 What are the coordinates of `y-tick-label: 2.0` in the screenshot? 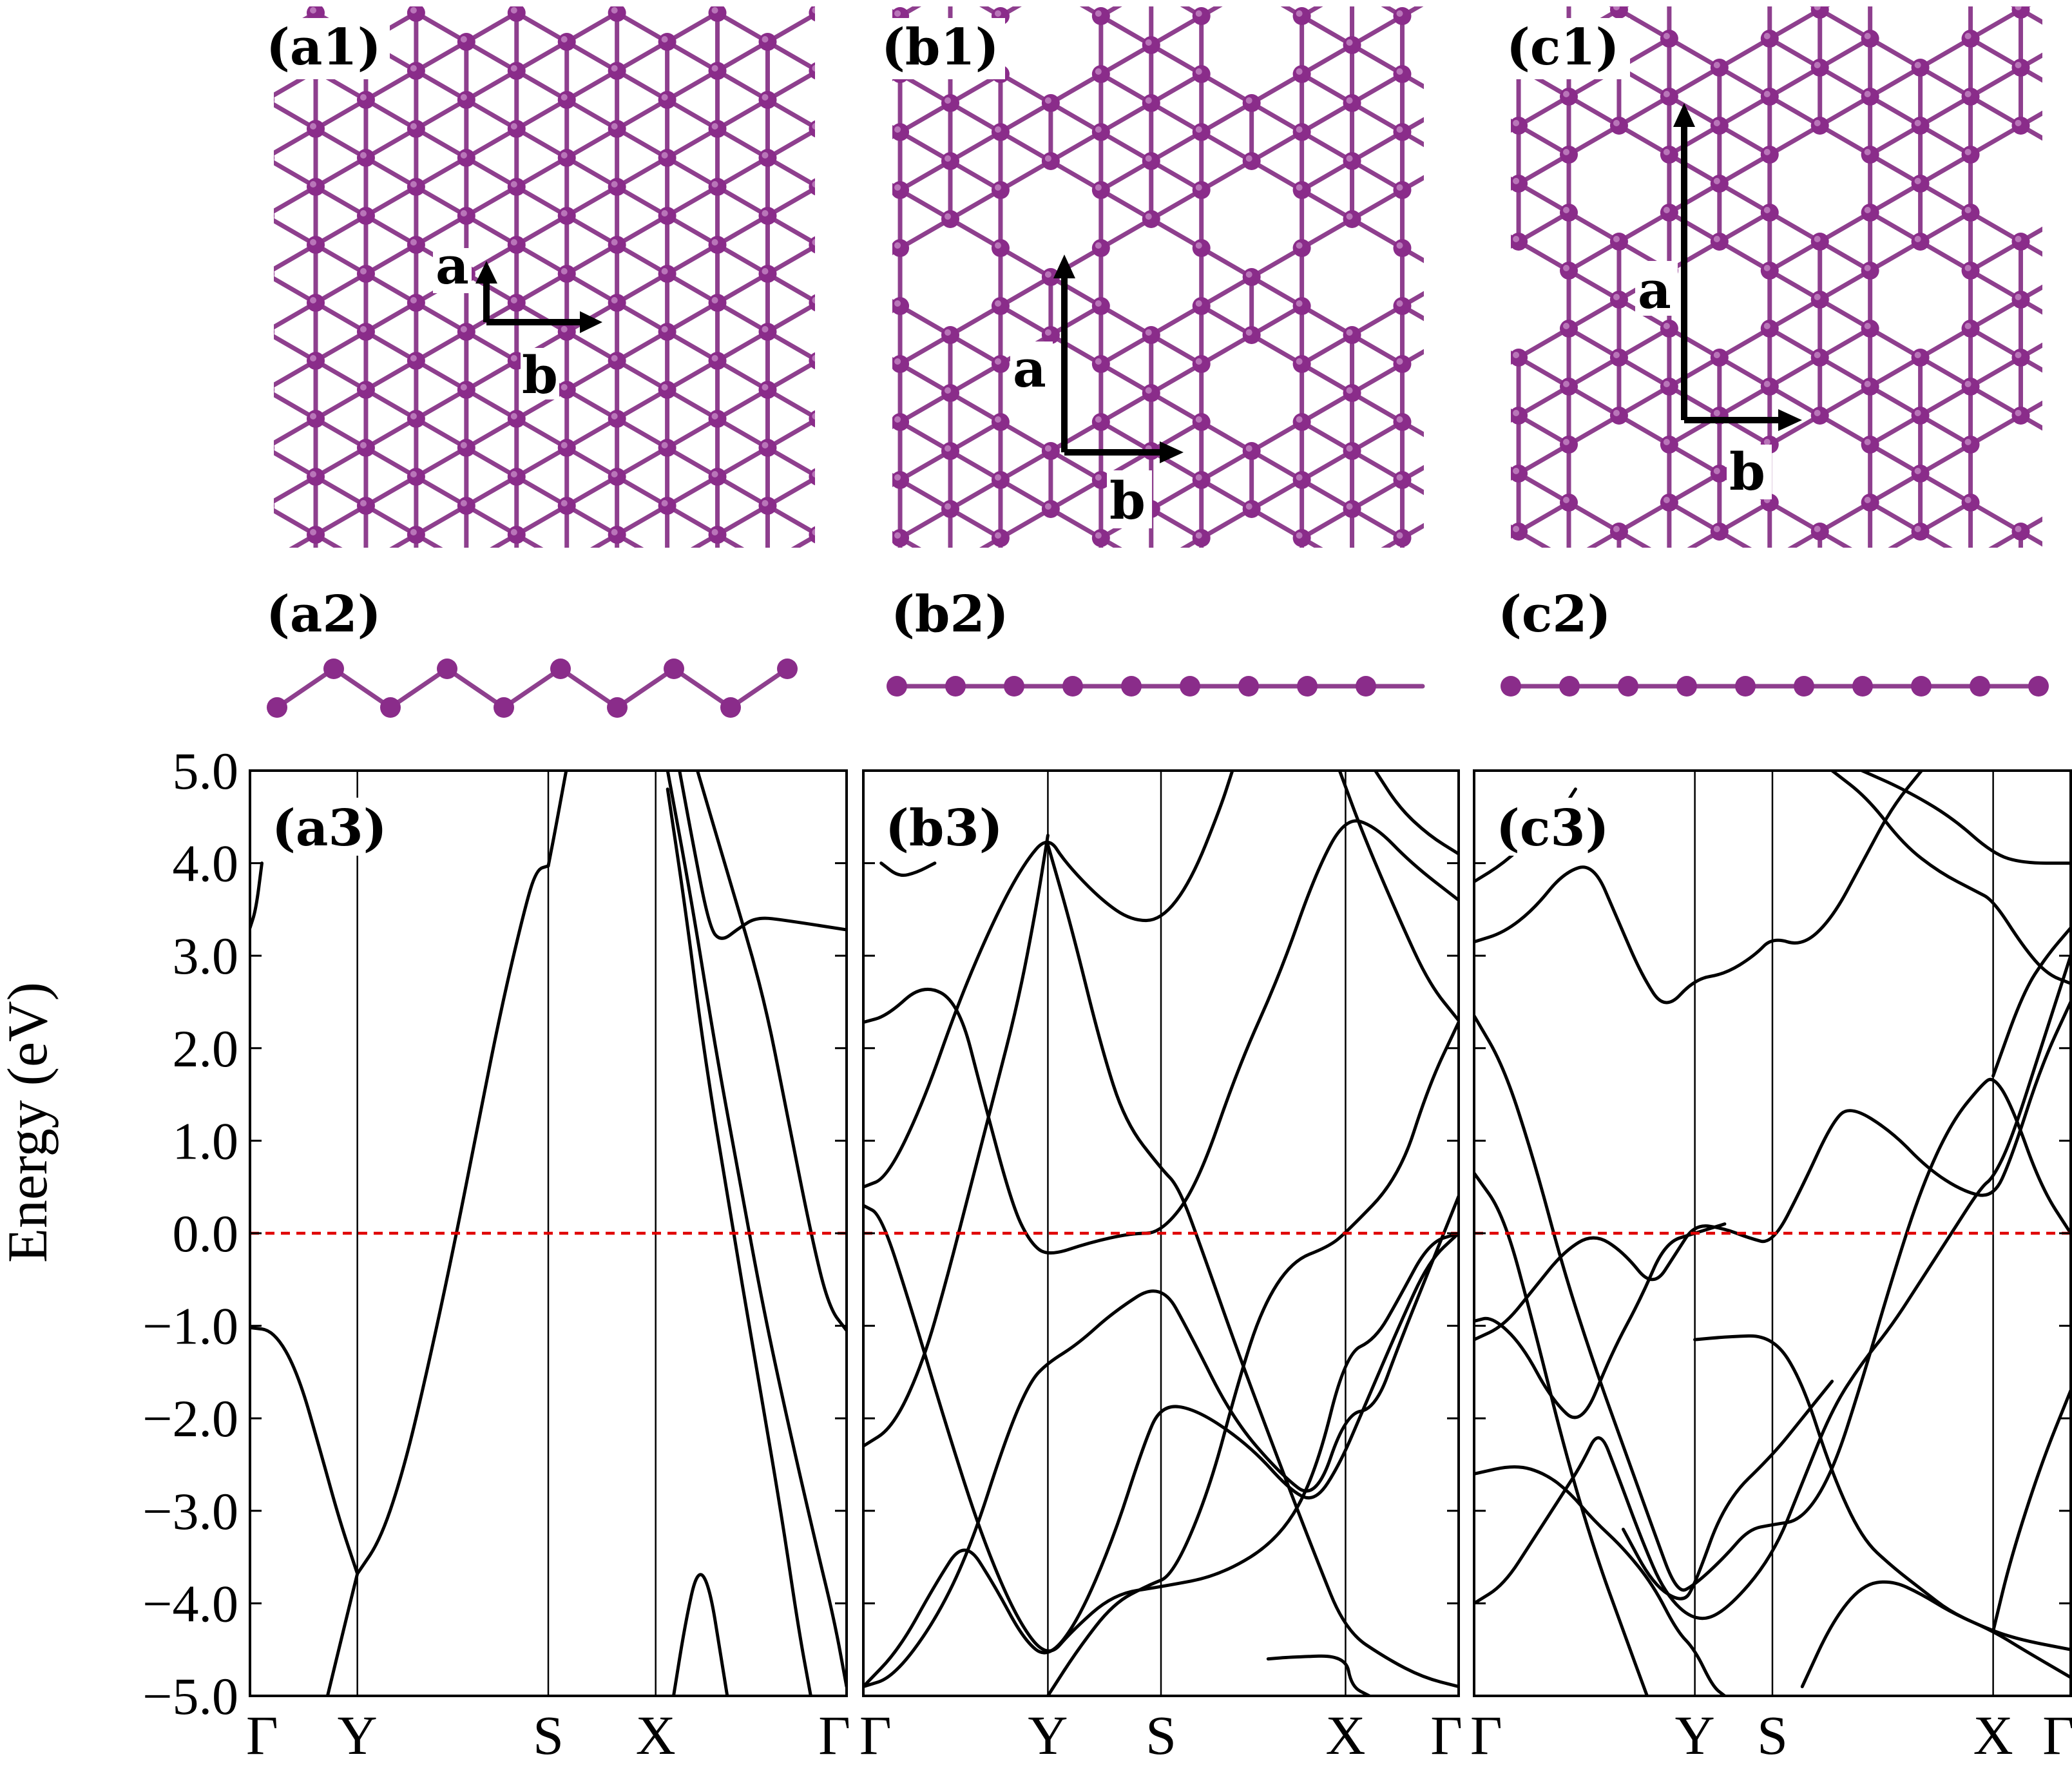 It's located at (206, 1048).